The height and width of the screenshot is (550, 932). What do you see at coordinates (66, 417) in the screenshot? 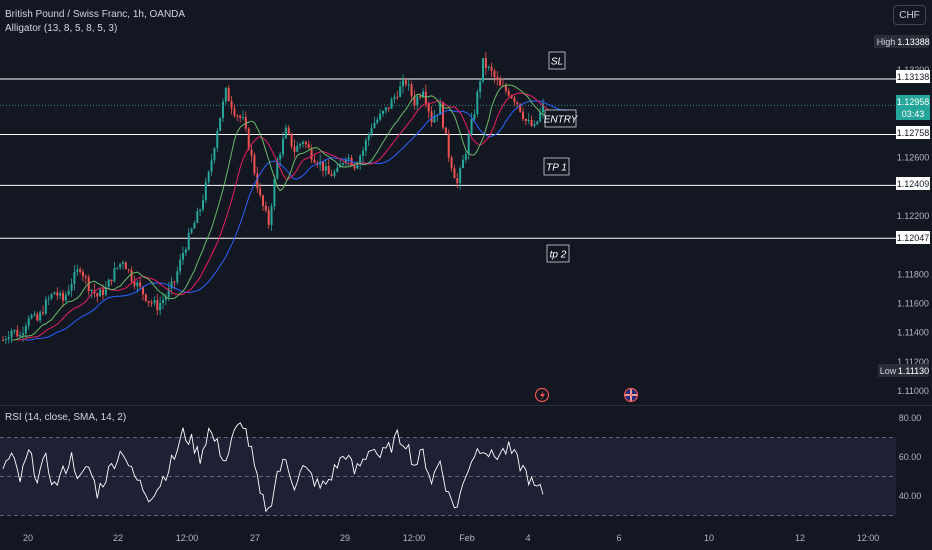
I see `rsi-legend: RSI (14, close, SMA, 14, 2)` at bounding box center [66, 417].